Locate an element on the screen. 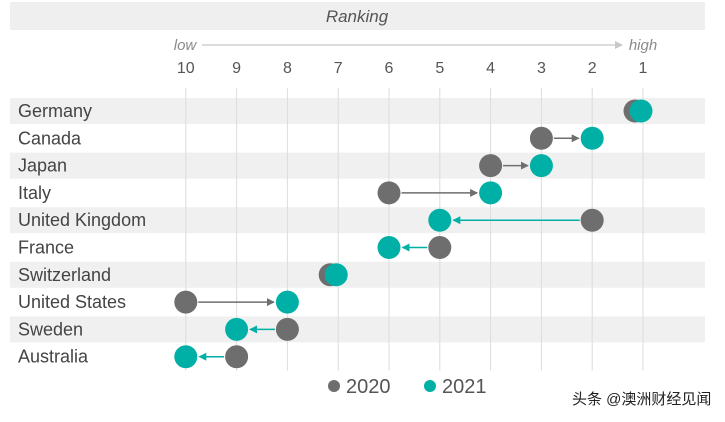  row-switzerland: Switzerland is located at coordinates (183, 275).